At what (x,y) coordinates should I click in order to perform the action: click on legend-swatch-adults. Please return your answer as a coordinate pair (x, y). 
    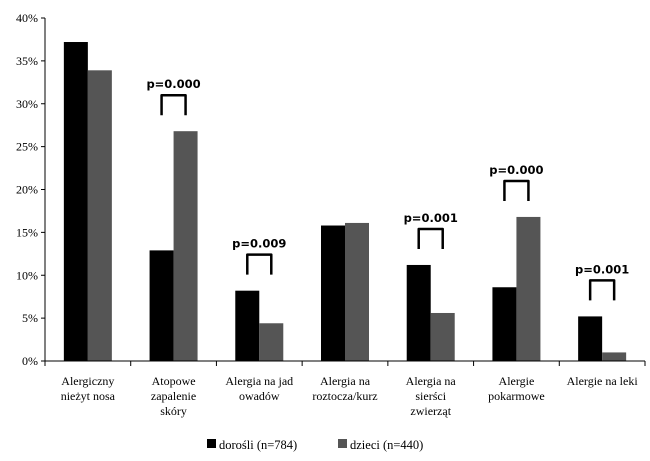
    Looking at the image, I should click on (211, 443).